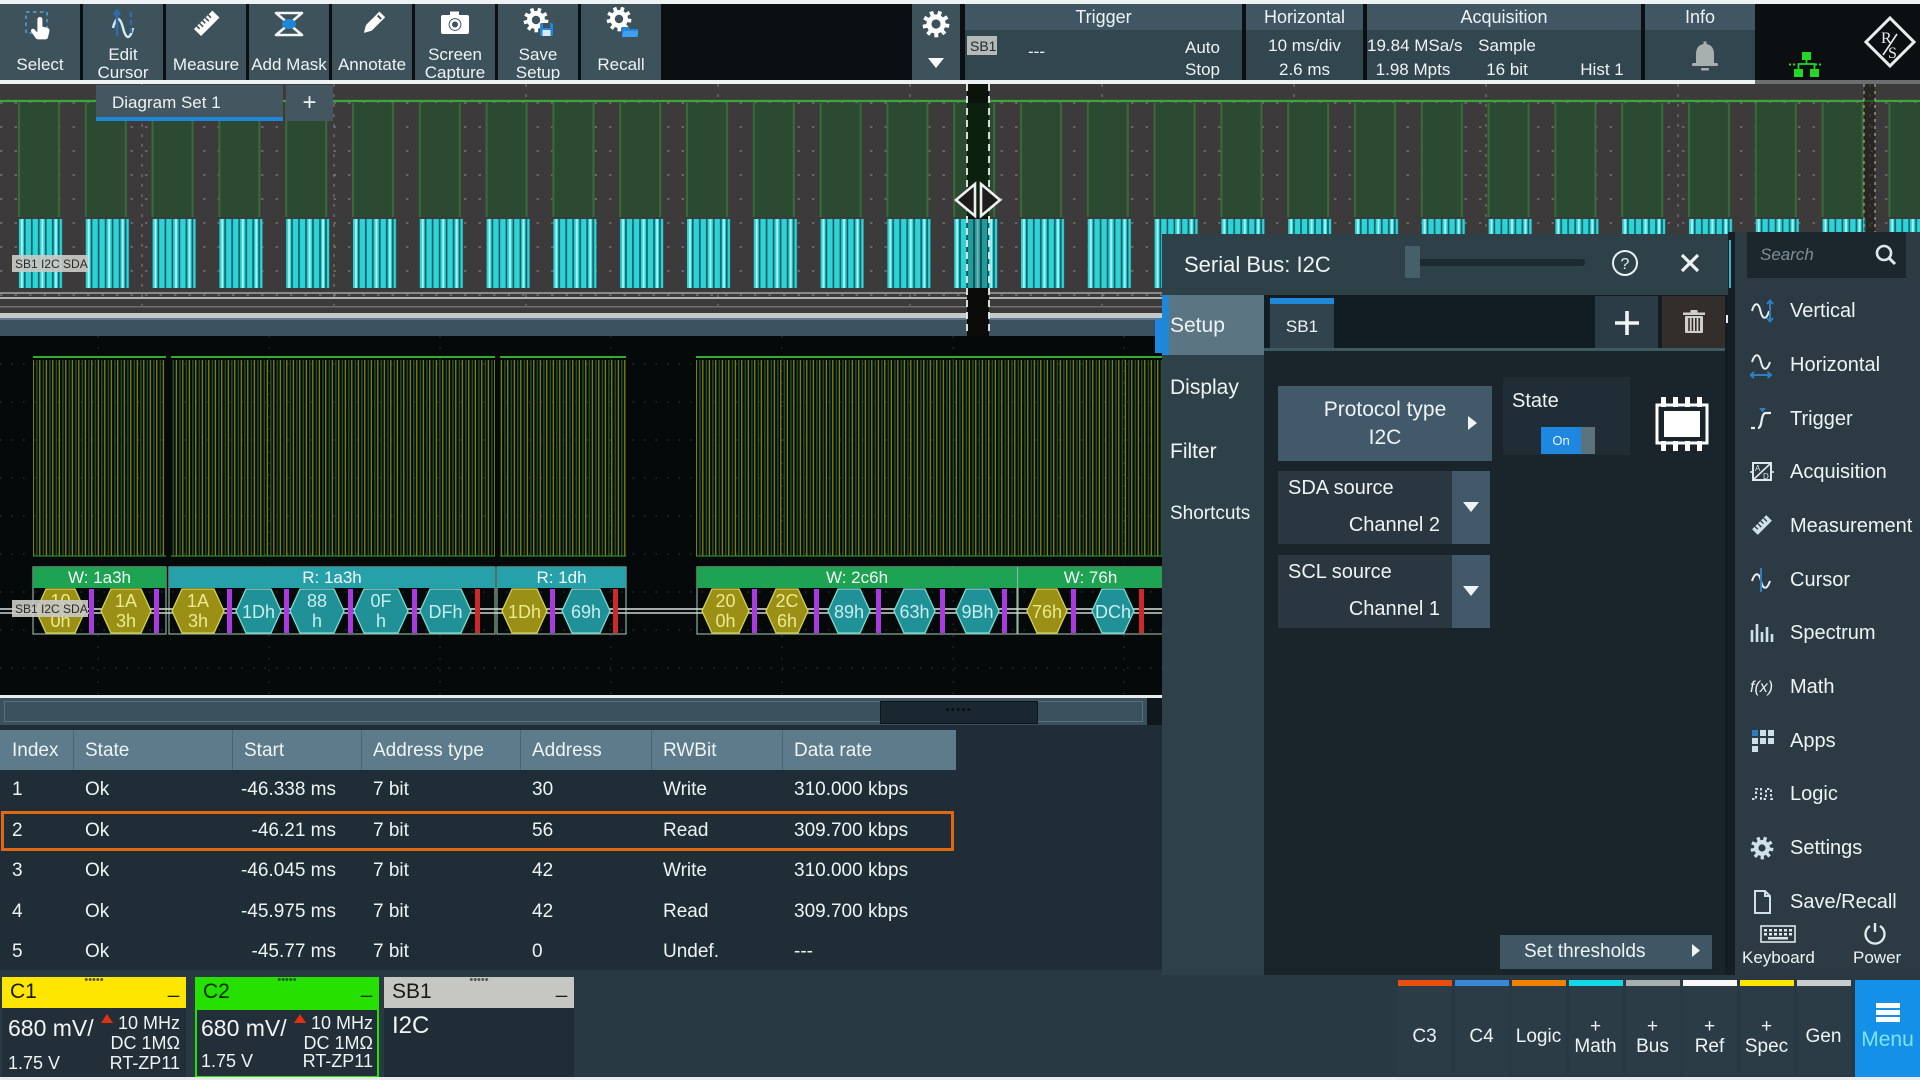 This screenshot has height=1080, width=1920. What do you see at coordinates (849, 612) in the screenshot?
I see `svg-text: 89h` at bounding box center [849, 612].